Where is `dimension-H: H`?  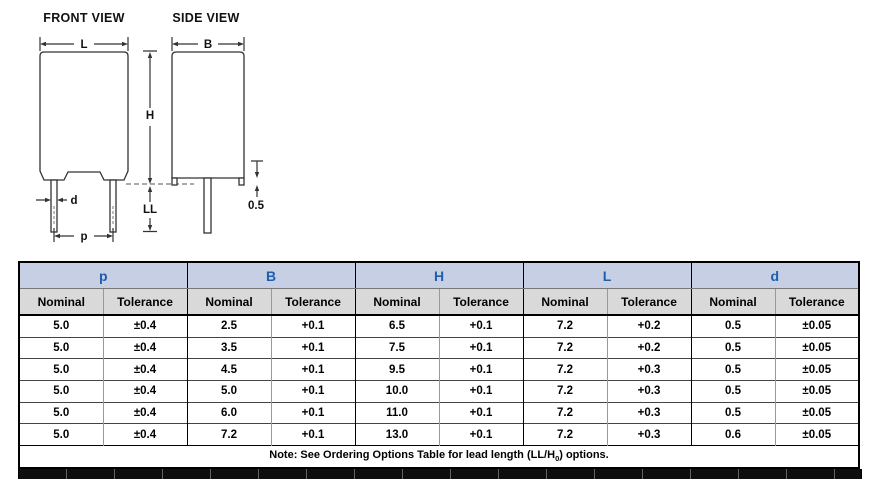
dimension-H: H is located at coordinates (150, 117).